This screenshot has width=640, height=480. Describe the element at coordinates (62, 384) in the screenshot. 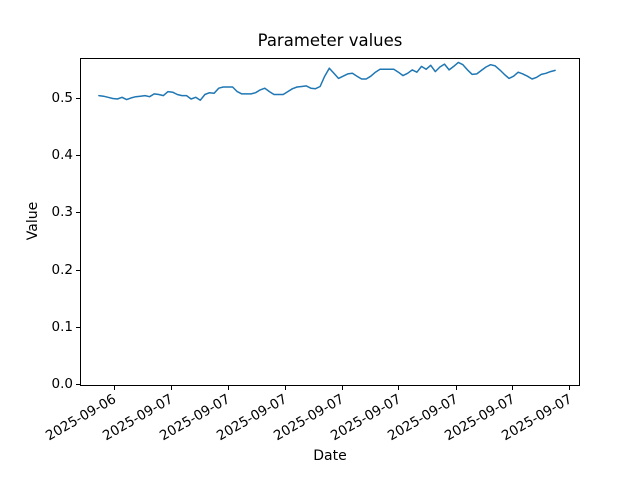

I see `y-tick-label: 0.0` at that location.